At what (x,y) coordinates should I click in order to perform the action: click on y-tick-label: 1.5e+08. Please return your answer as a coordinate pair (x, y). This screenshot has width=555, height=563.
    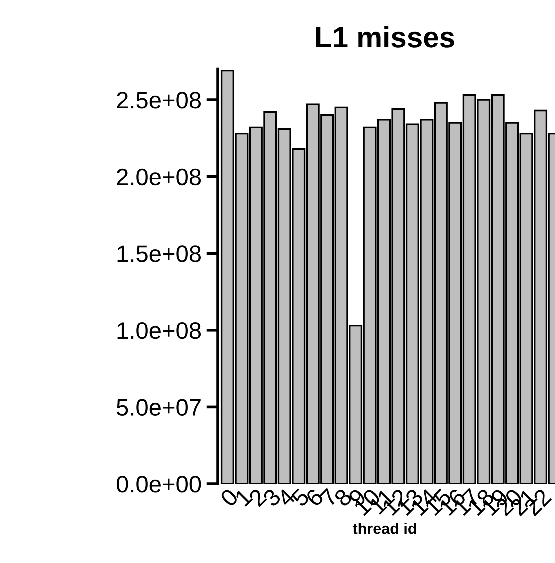
    Looking at the image, I should click on (160, 254).